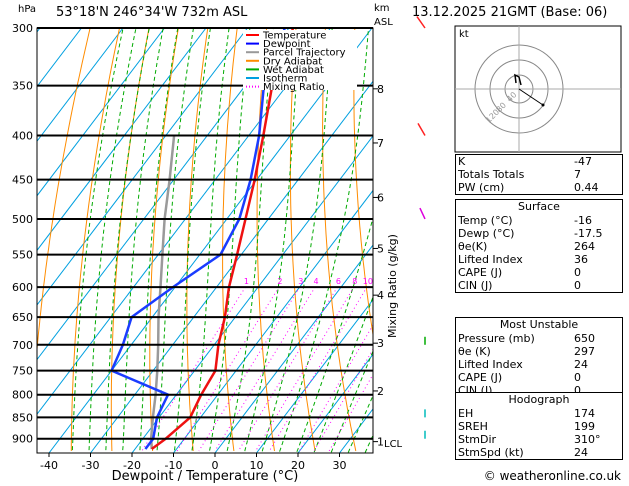 The image size is (629, 486). Describe the element at coordinates (246, 281) in the screenshot. I see `mixing-ratio-label: 1` at that location.